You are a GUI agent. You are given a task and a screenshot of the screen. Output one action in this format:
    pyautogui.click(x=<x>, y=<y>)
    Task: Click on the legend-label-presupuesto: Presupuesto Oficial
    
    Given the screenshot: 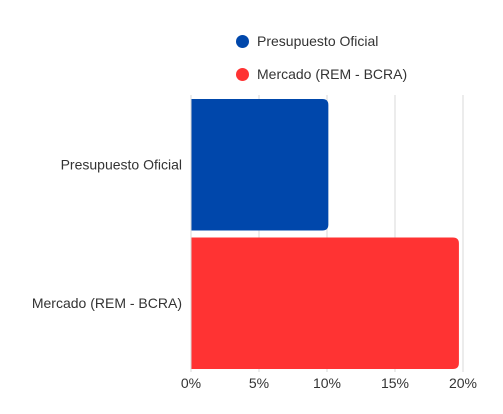 What is the action you would take?
    pyautogui.click(x=318, y=41)
    